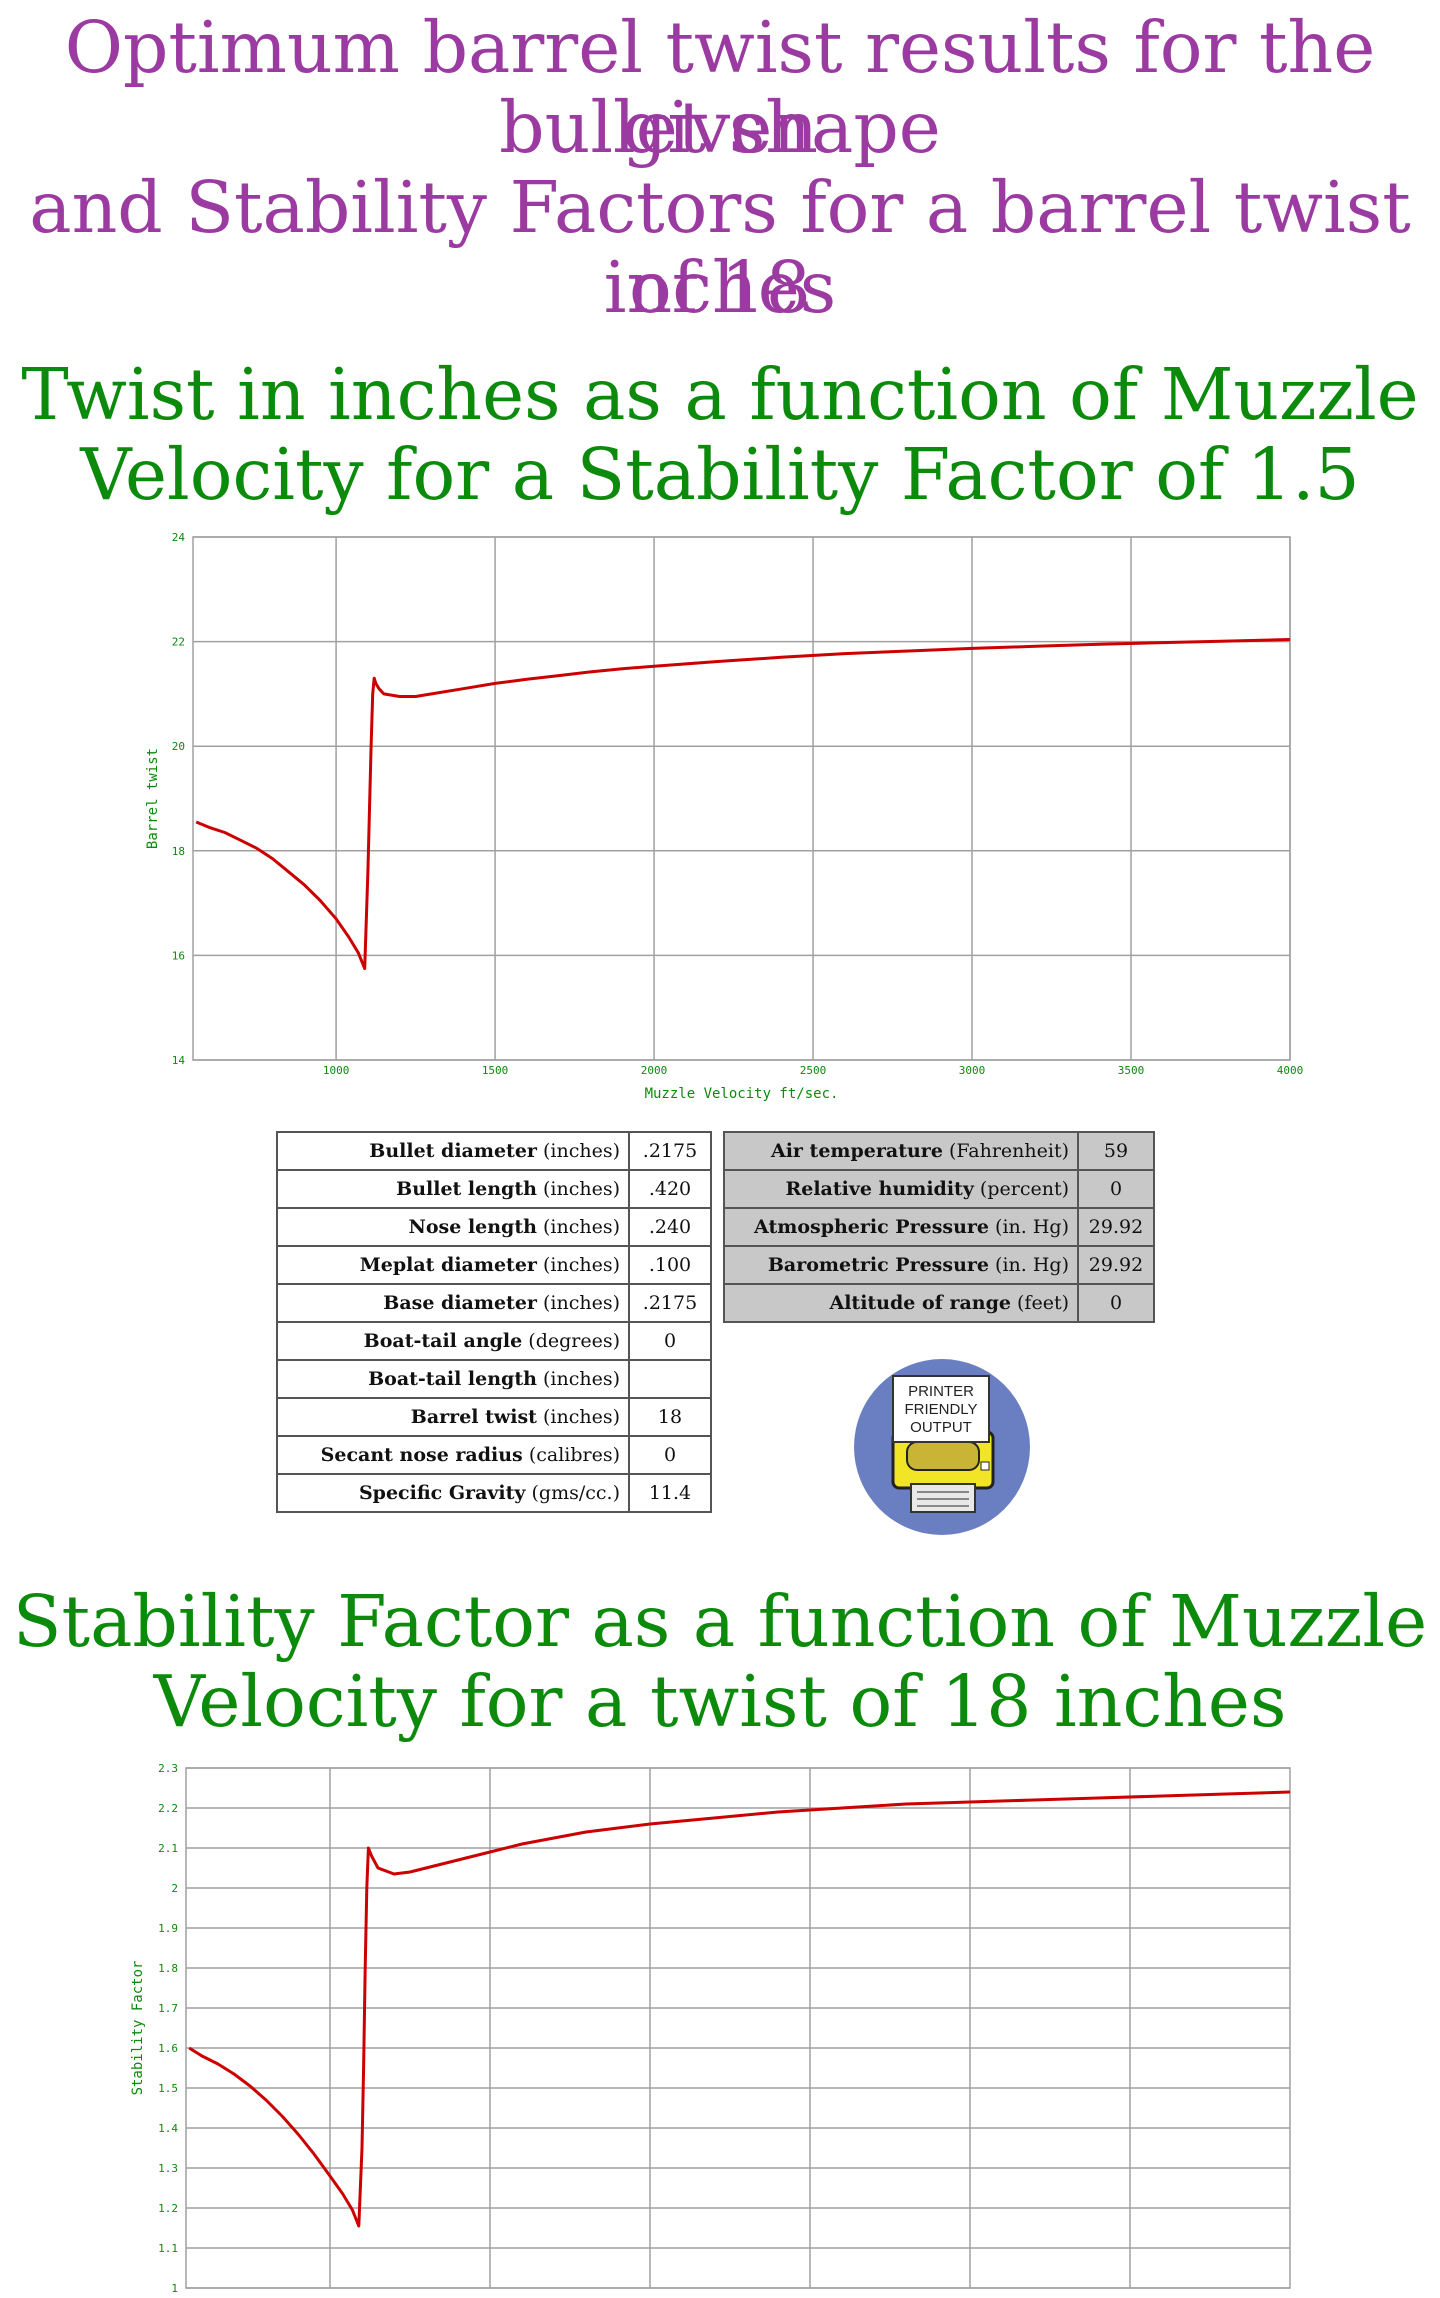 The image size is (1440, 2298). What do you see at coordinates (575, 1493) in the screenshot?
I see `bullet-param-unit: (gms/cc.)` at bounding box center [575, 1493].